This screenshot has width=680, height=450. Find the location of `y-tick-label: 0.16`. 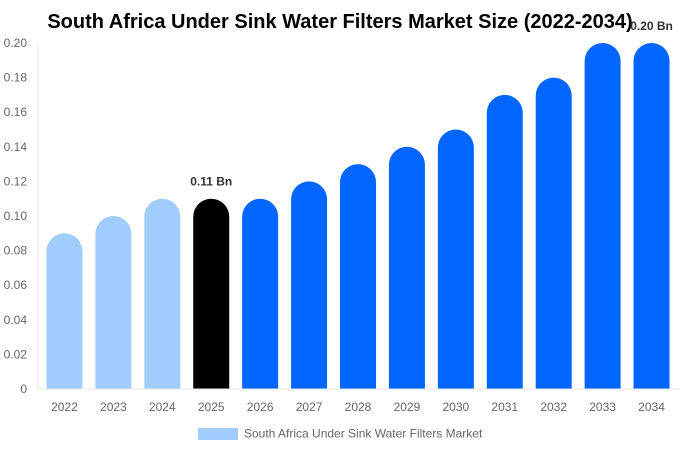

y-tick-label: 0.16 is located at coordinates (16, 112).